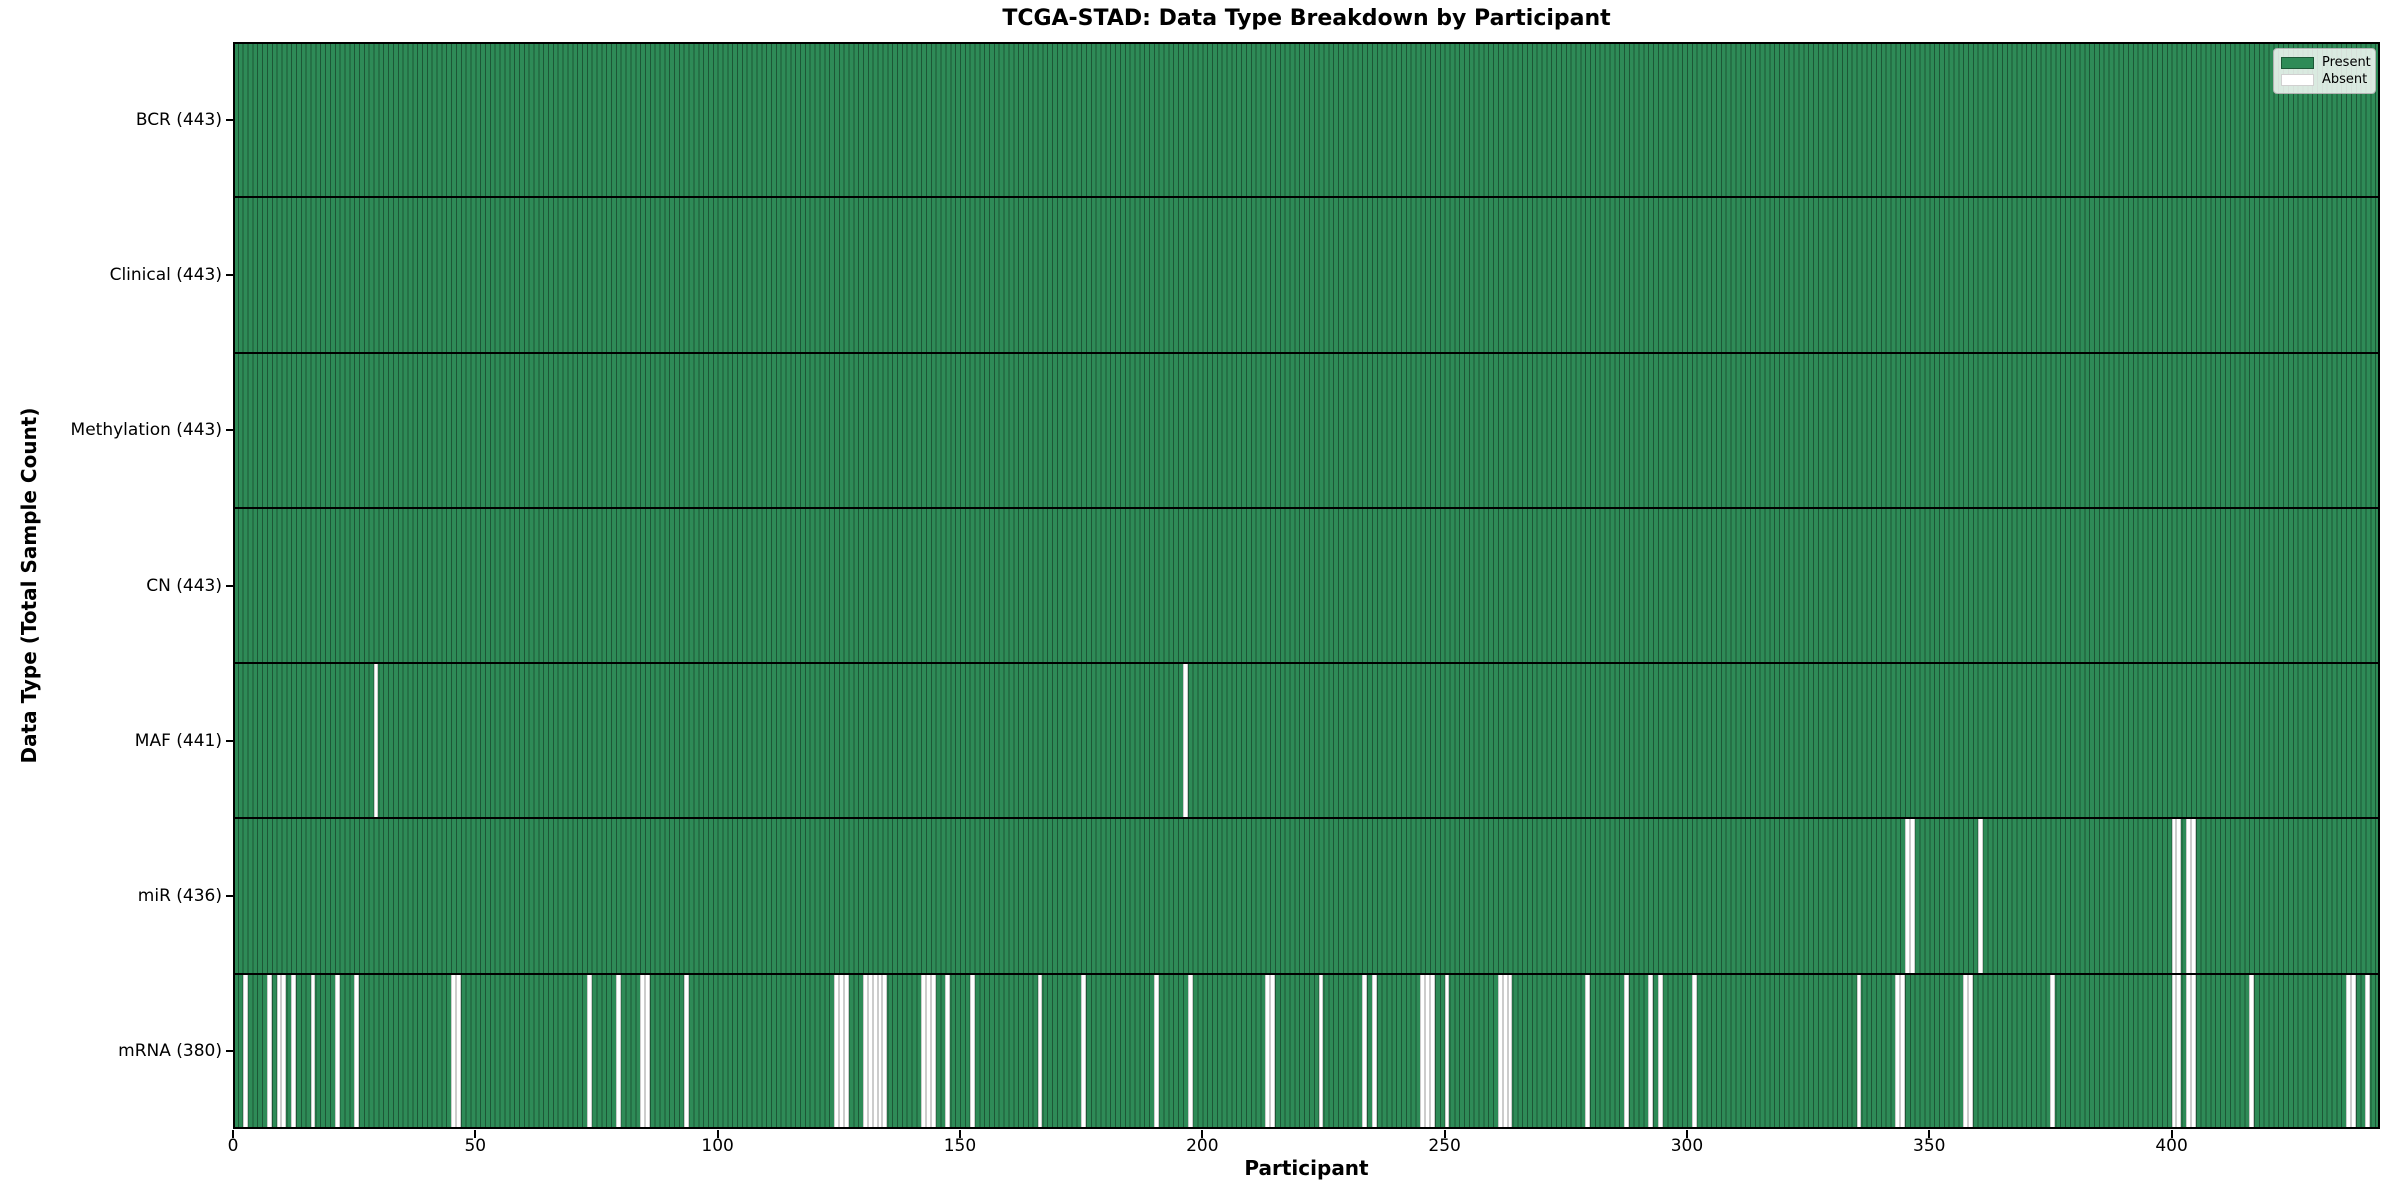 This screenshot has height=1200, width=2400. I want to click on y-axis-label: Data Type (Total Sample Count), so click(29, 585).